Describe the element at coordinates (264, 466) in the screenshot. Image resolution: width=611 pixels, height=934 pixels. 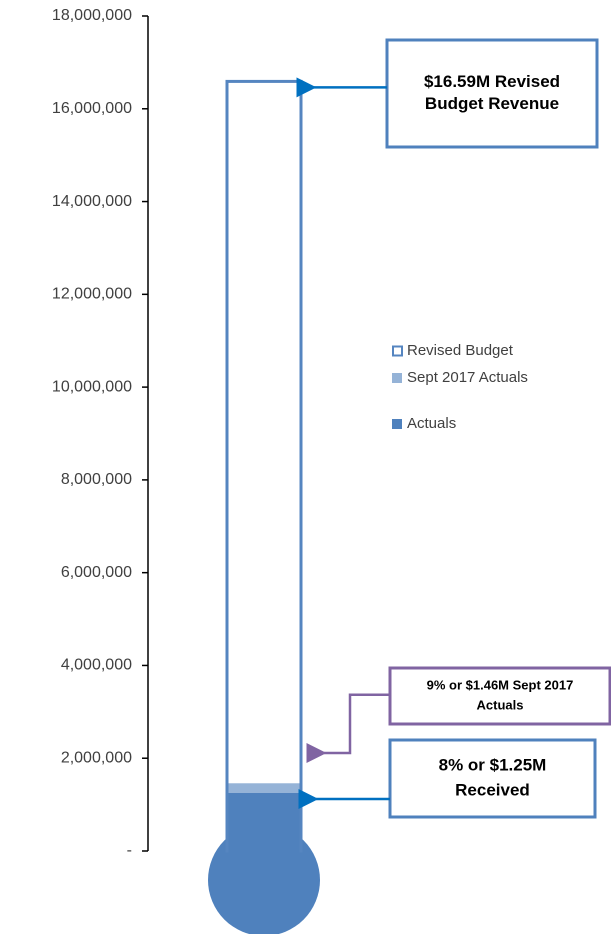
I see `bar-outline` at that location.